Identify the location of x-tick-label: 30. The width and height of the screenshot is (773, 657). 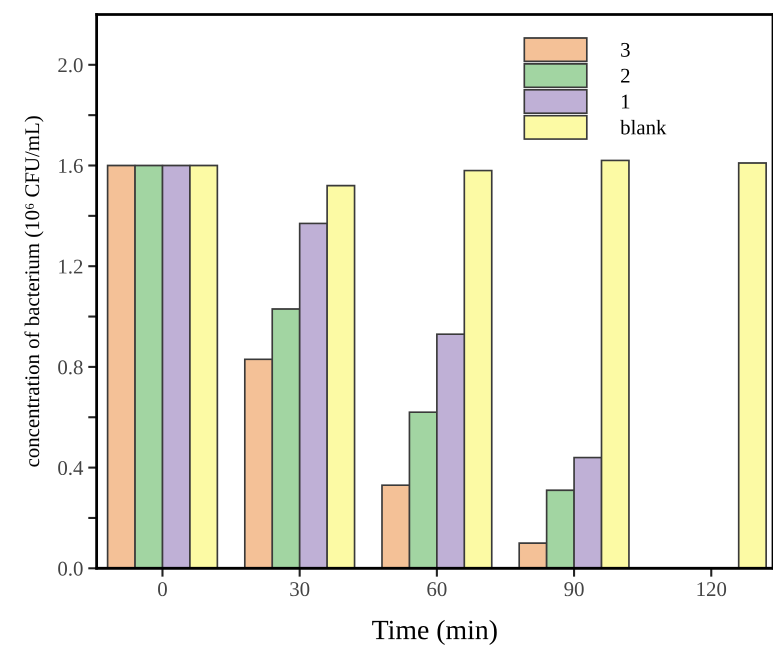
(300, 589).